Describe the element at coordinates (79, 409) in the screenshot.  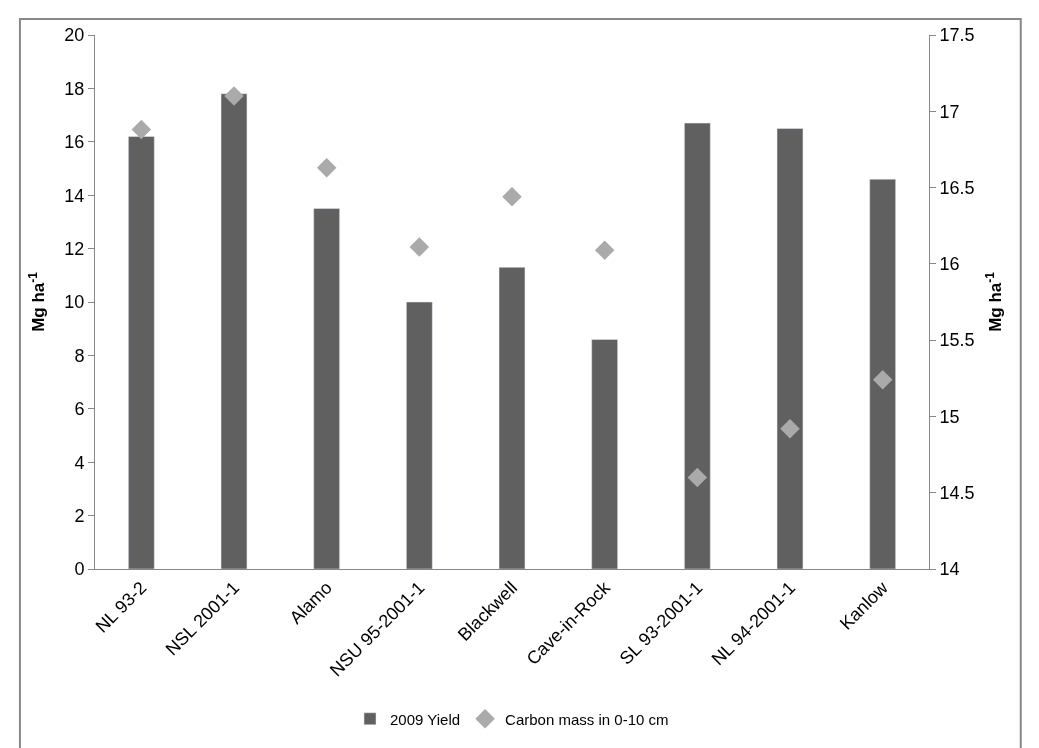
I see `y-tick-label: 6` at that location.